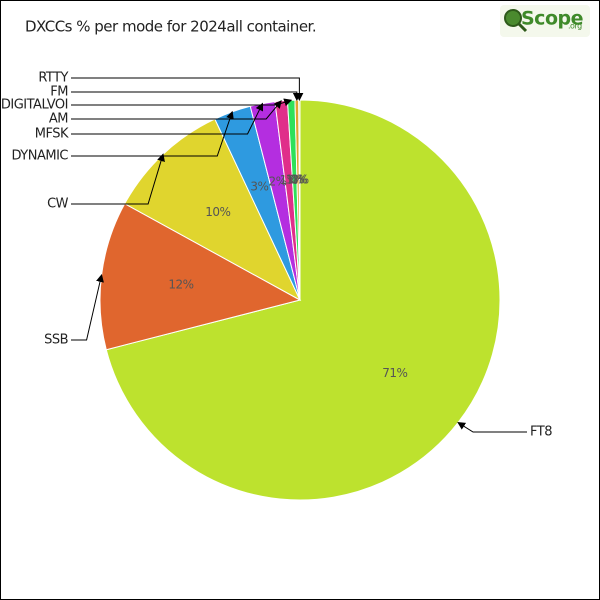 The width and height of the screenshot is (600, 600). What do you see at coordinates (575, 26) in the screenshot?
I see `logo-suffix: .org` at bounding box center [575, 26].